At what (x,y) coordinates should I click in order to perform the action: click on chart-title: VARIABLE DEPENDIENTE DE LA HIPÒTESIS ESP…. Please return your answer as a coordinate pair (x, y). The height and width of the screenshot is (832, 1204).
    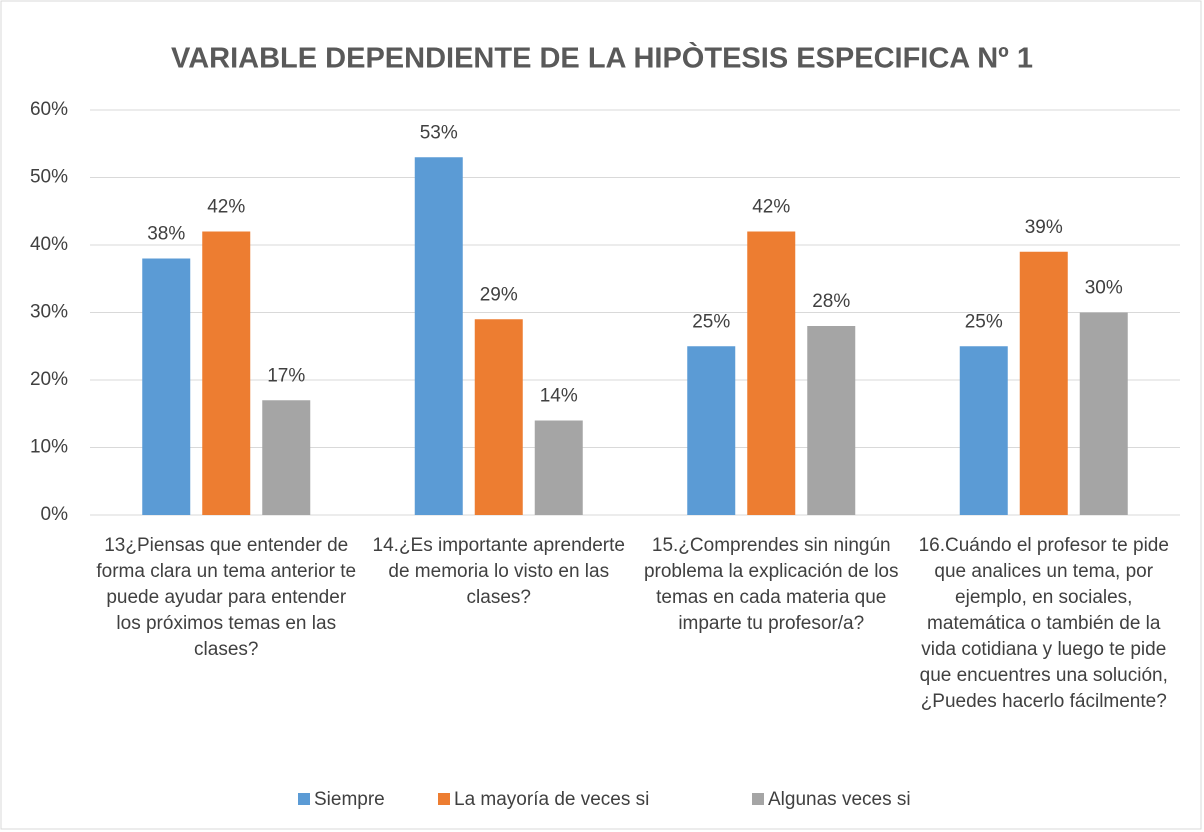
    Looking at the image, I should click on (602, 58).